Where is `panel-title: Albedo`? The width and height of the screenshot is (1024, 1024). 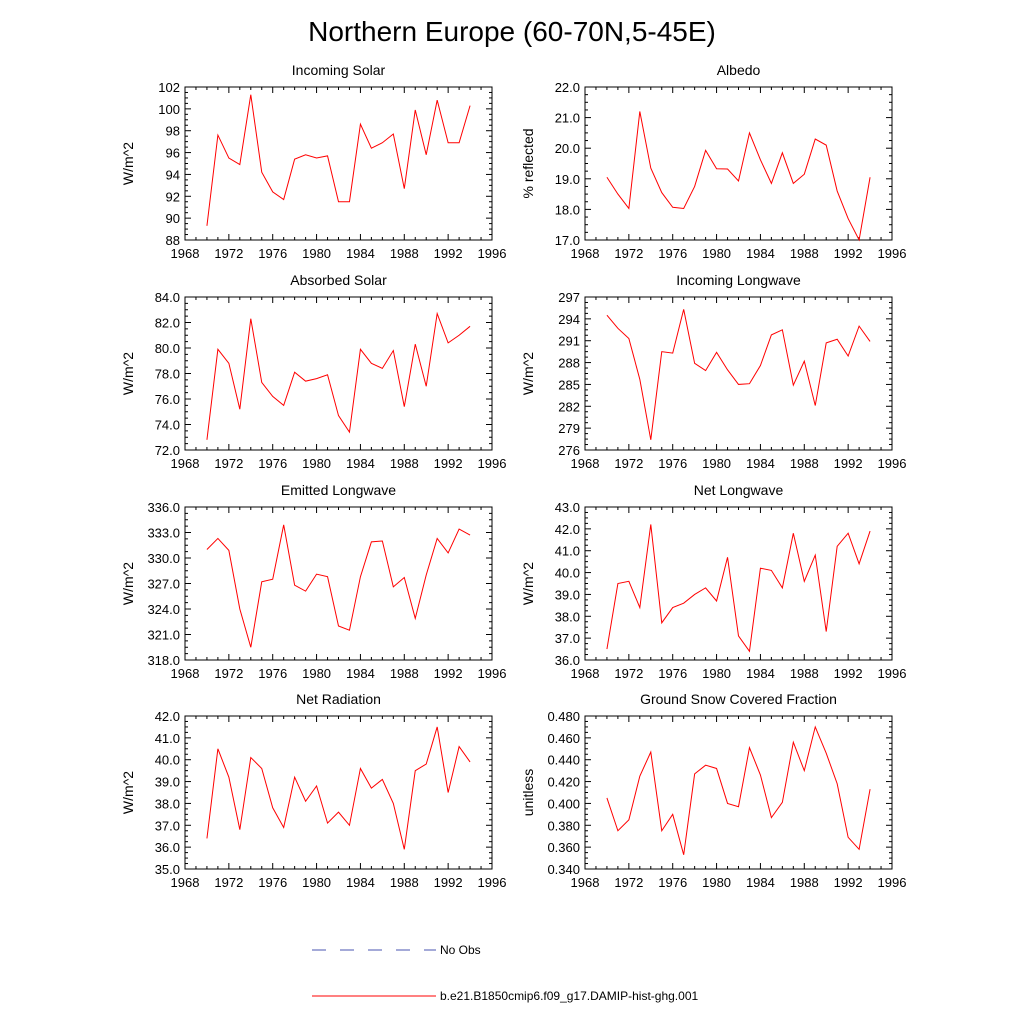 panel-title: Albedo is located at coordinates (739, 70).